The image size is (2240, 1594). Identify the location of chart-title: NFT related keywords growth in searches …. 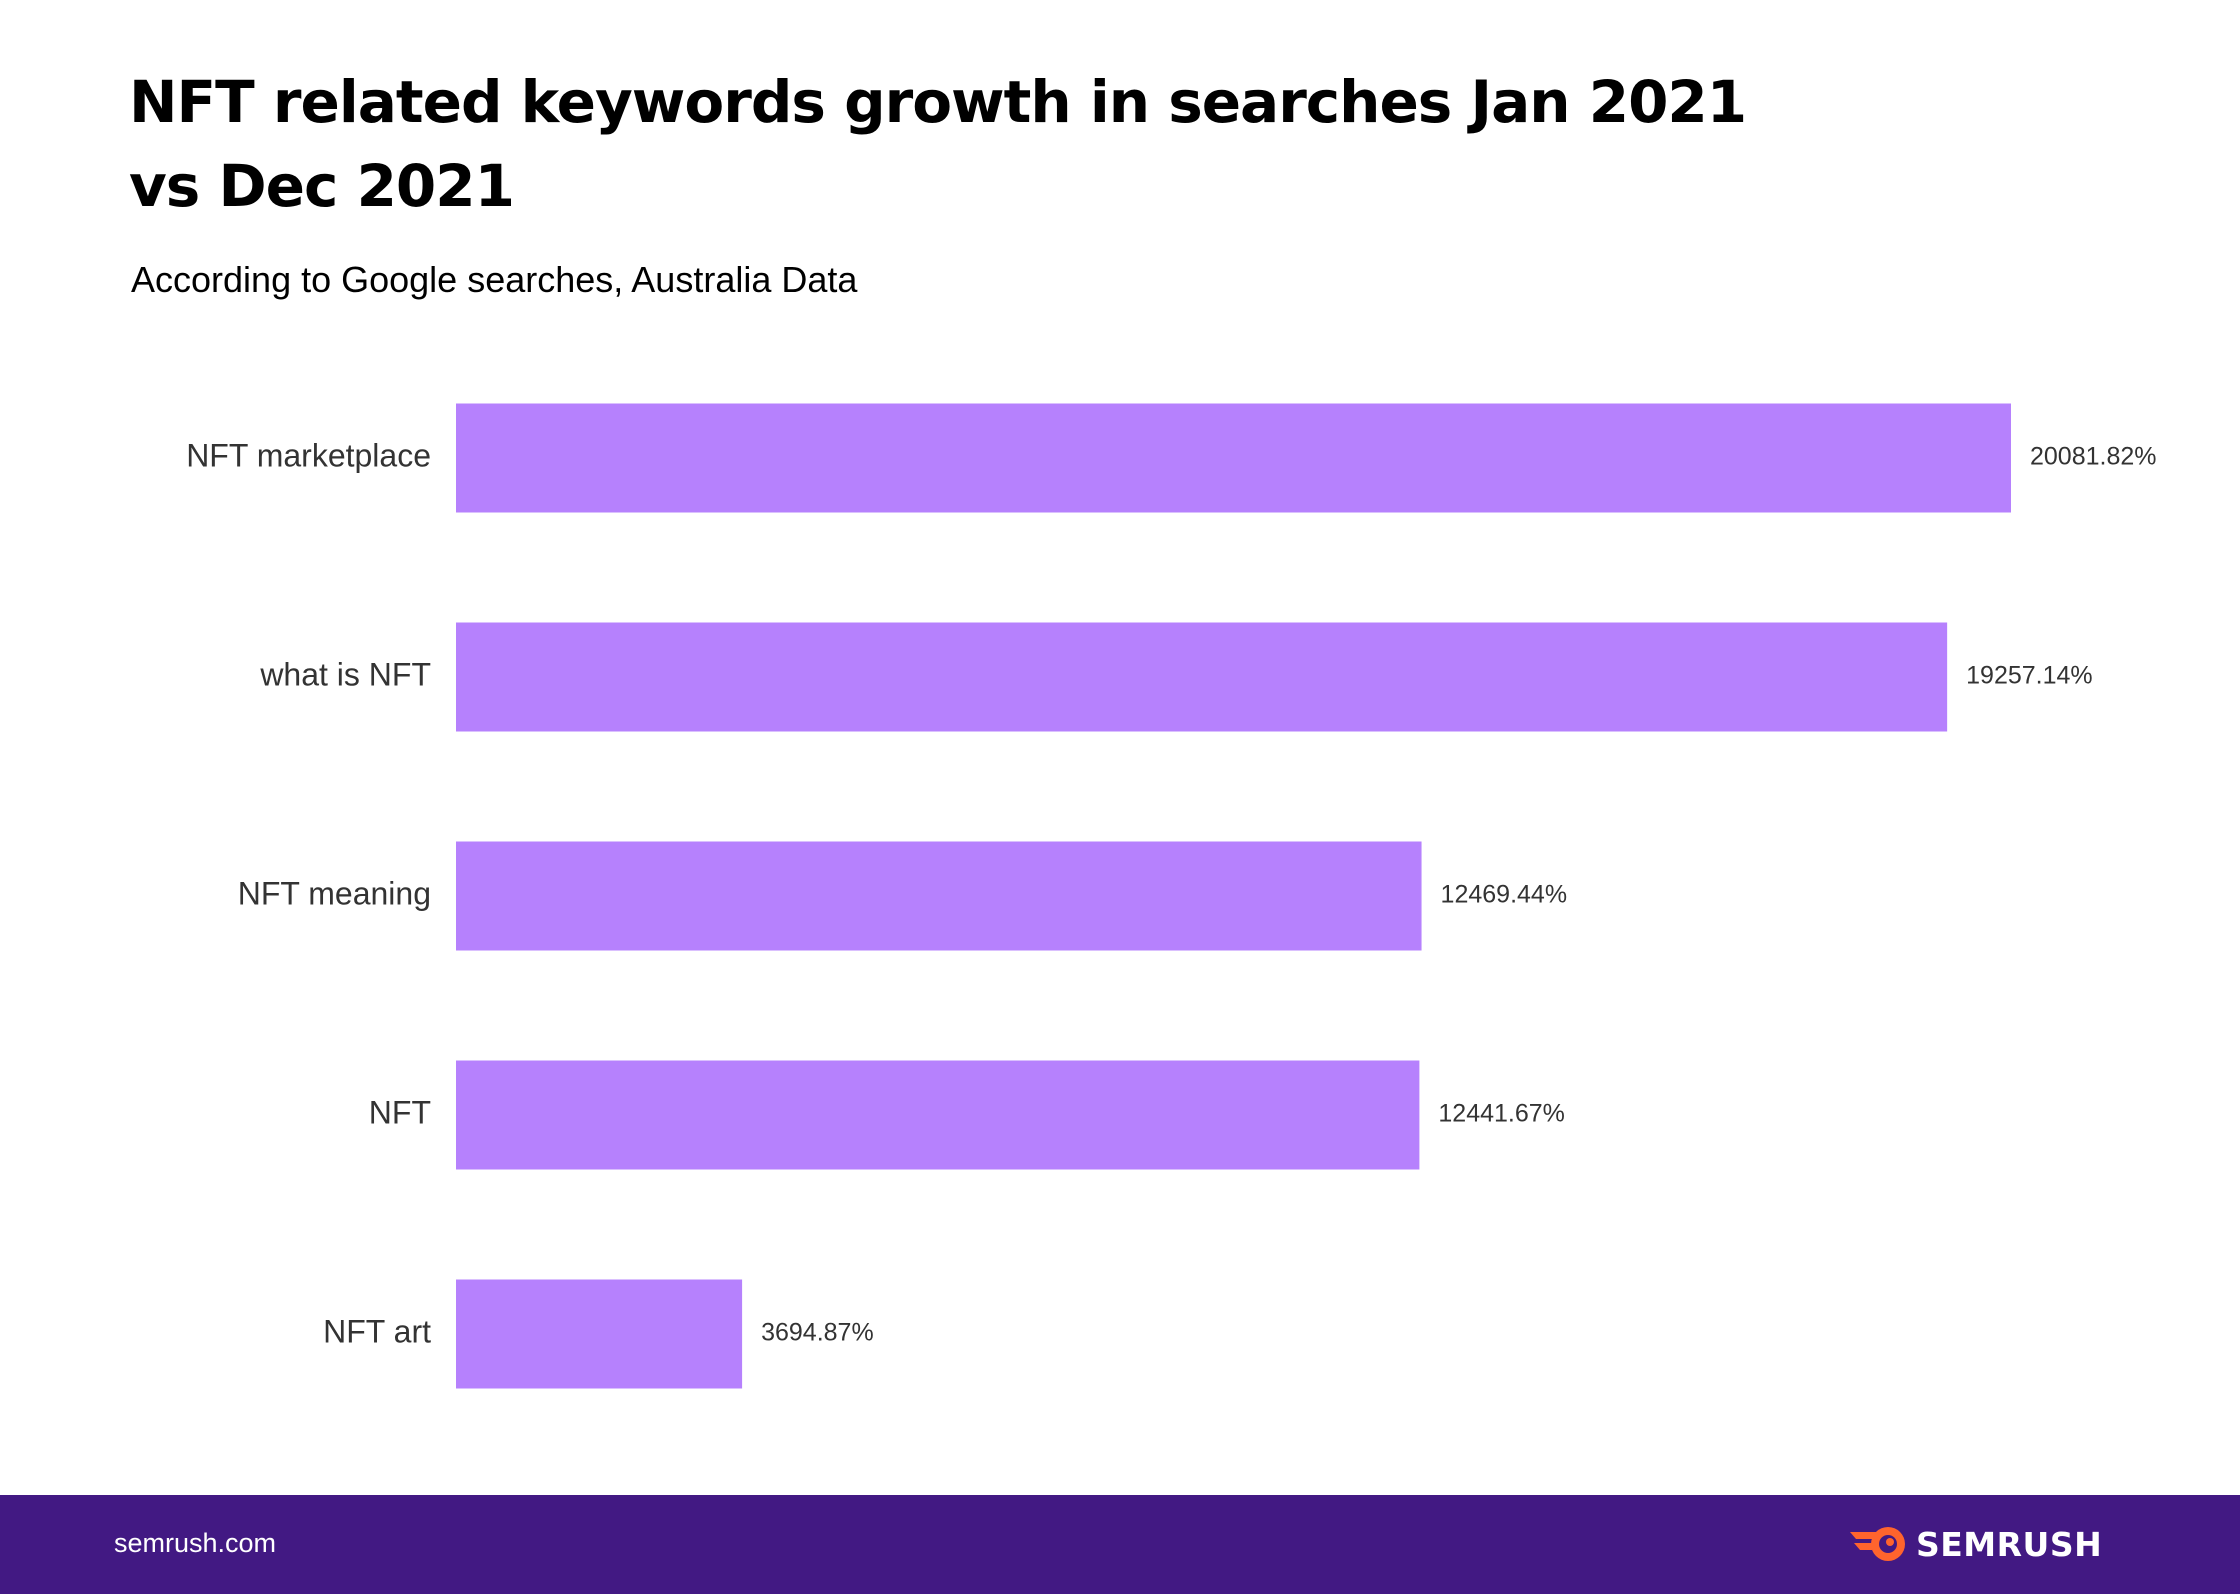
(938, 144).